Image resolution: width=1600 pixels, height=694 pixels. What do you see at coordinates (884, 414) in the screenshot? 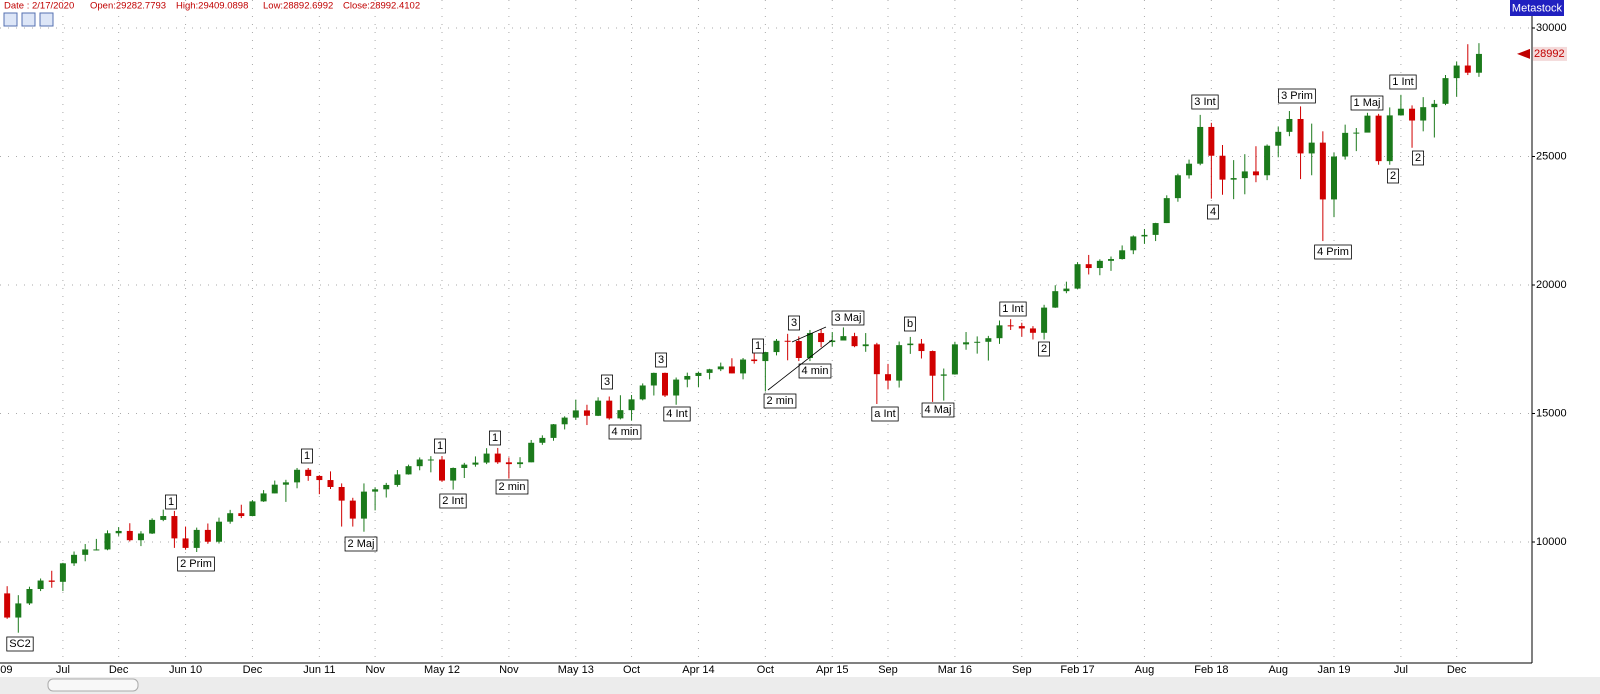
I see `wave-label: a Int` at bounding box center [884, 414].